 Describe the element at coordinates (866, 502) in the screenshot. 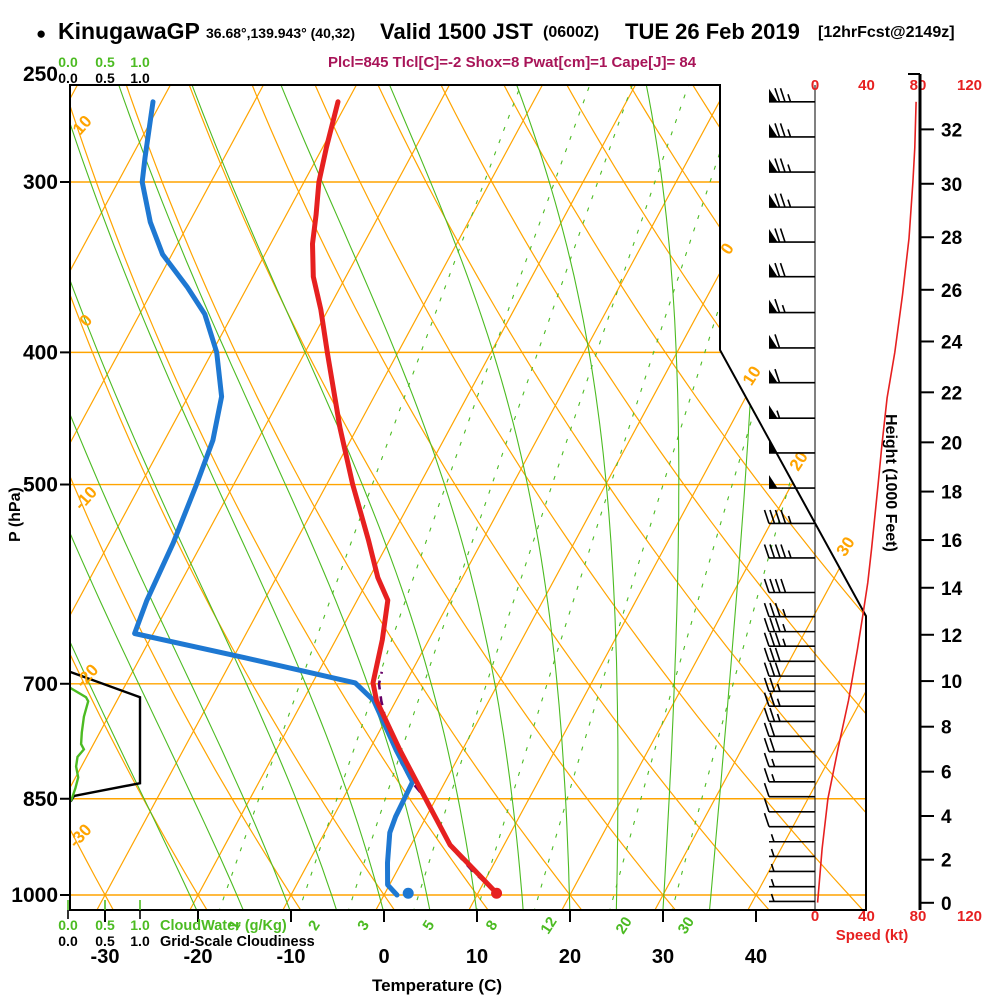

I see `wind-speed-curve` at that location.